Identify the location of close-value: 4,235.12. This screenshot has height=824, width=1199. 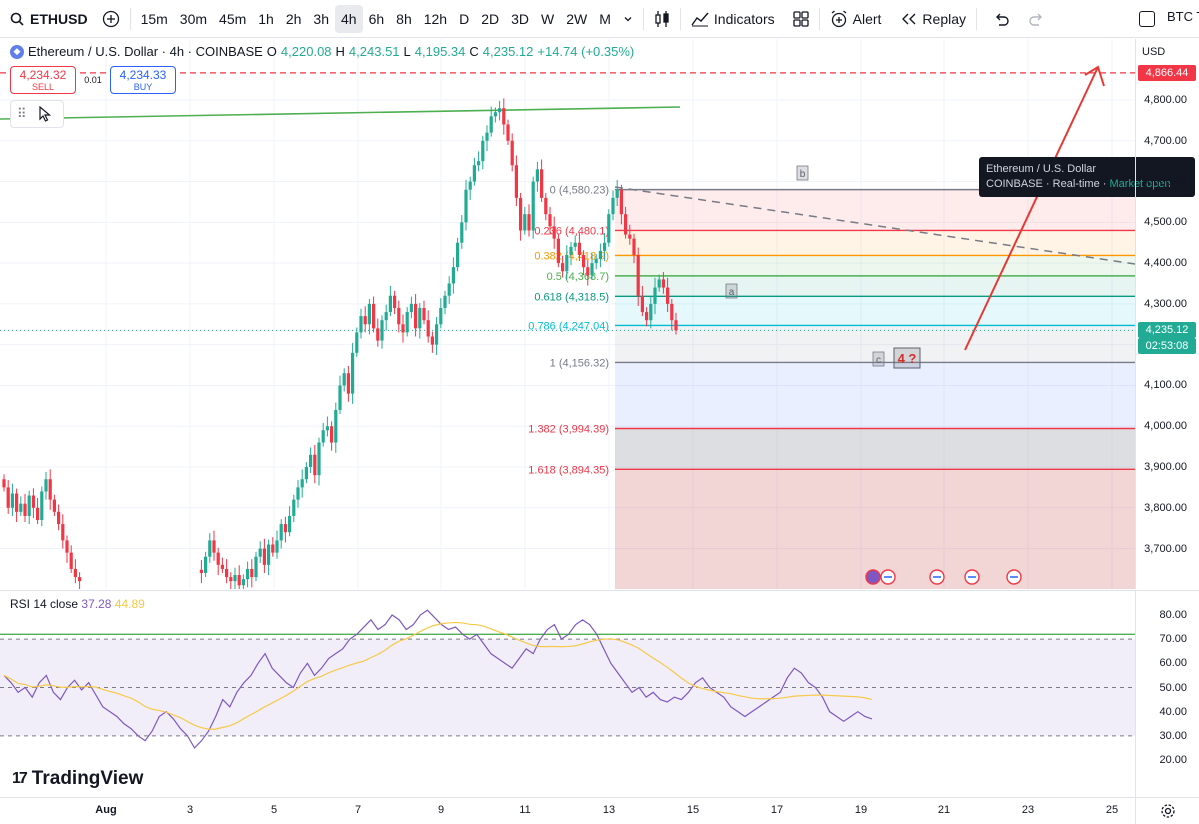
(508, 51).